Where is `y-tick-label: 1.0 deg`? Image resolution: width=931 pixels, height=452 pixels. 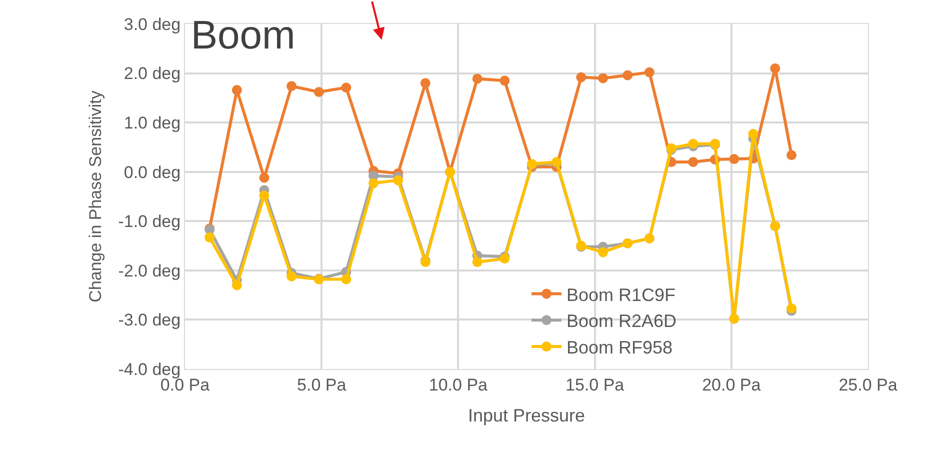 y-tick-label: 1.0 deg is located at coordinates (152, 123).